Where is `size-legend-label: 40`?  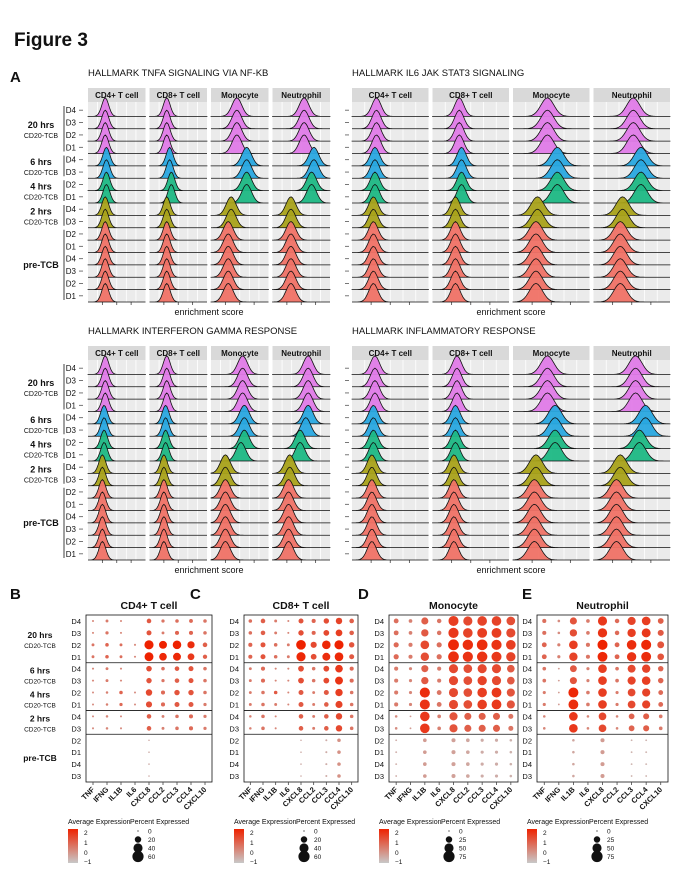 size-legend-label: 40 is located at coordinates (318, 849).